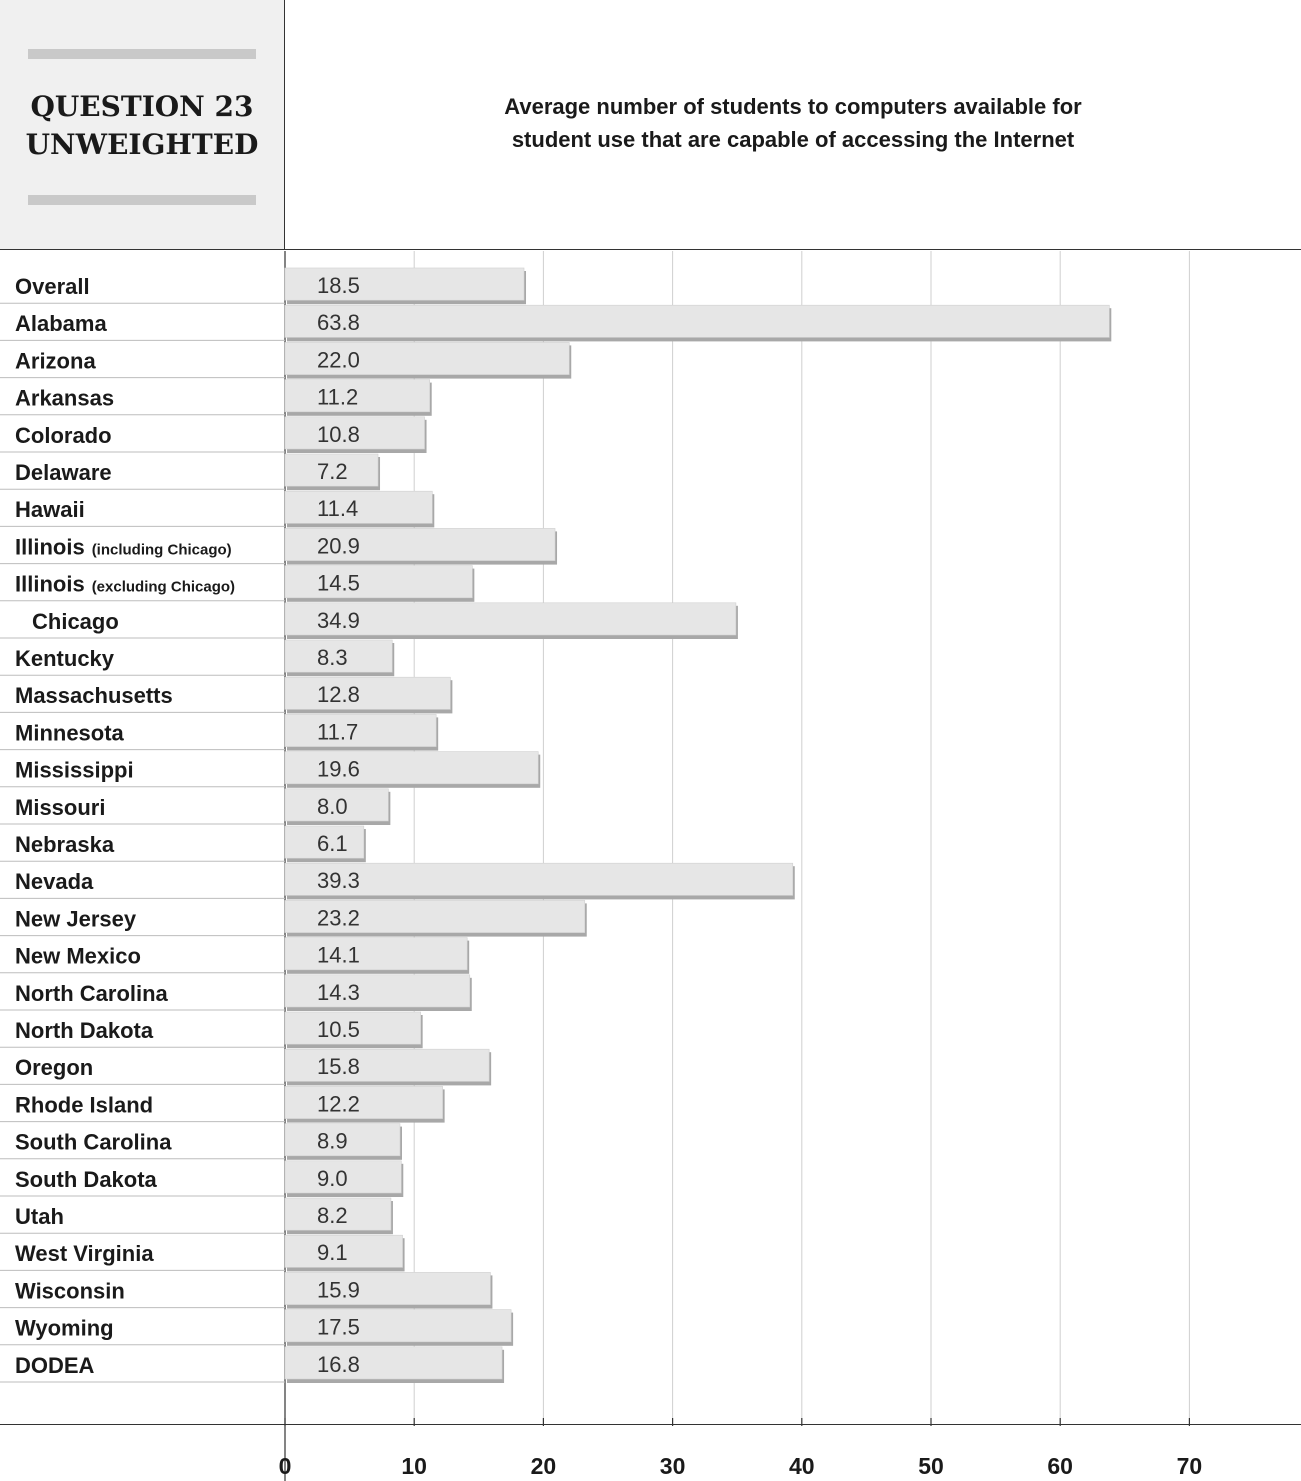 This screenshot has height=1481, width=1301. Describe the element at coordinates (125, 584) in the screenshot. I see `category-label: Illinois (excluding Chicago)` at that location.